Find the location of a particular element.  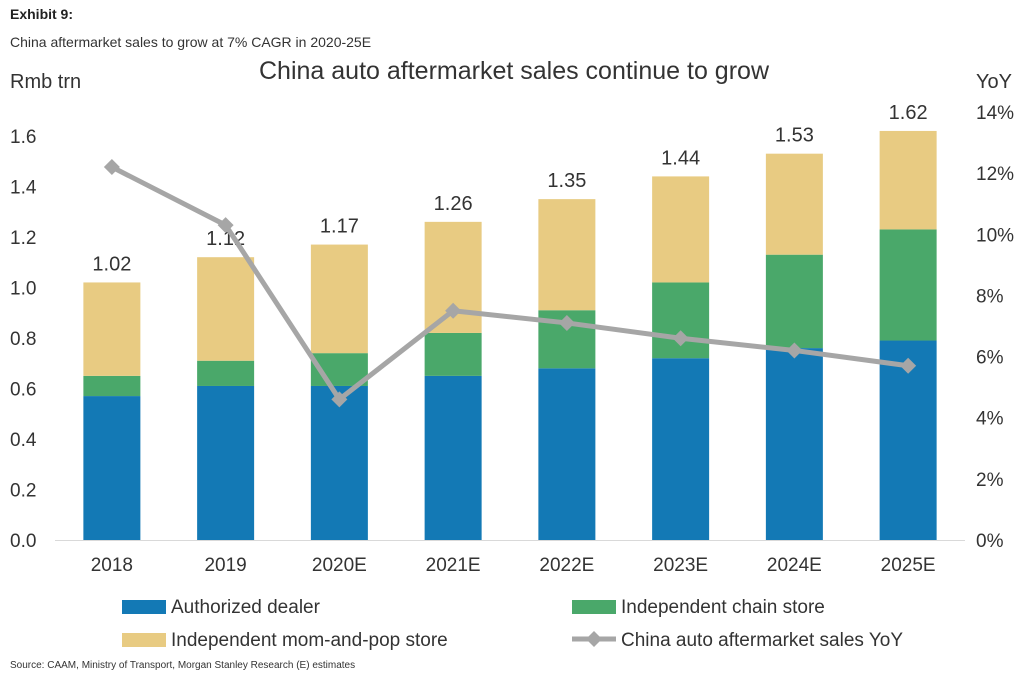

bar-total-label: 1.12 is located at coordinates (225, 239).